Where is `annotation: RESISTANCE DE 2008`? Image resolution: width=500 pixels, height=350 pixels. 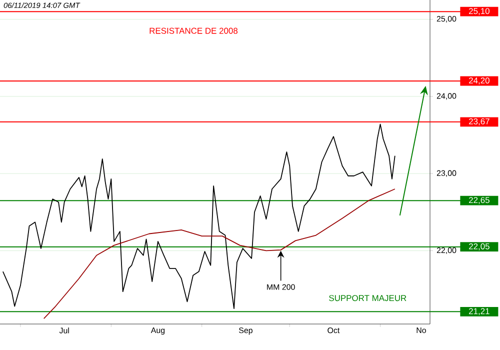
annotation: RESISTANCE DE 2008 is located at coordinates (194, 31).